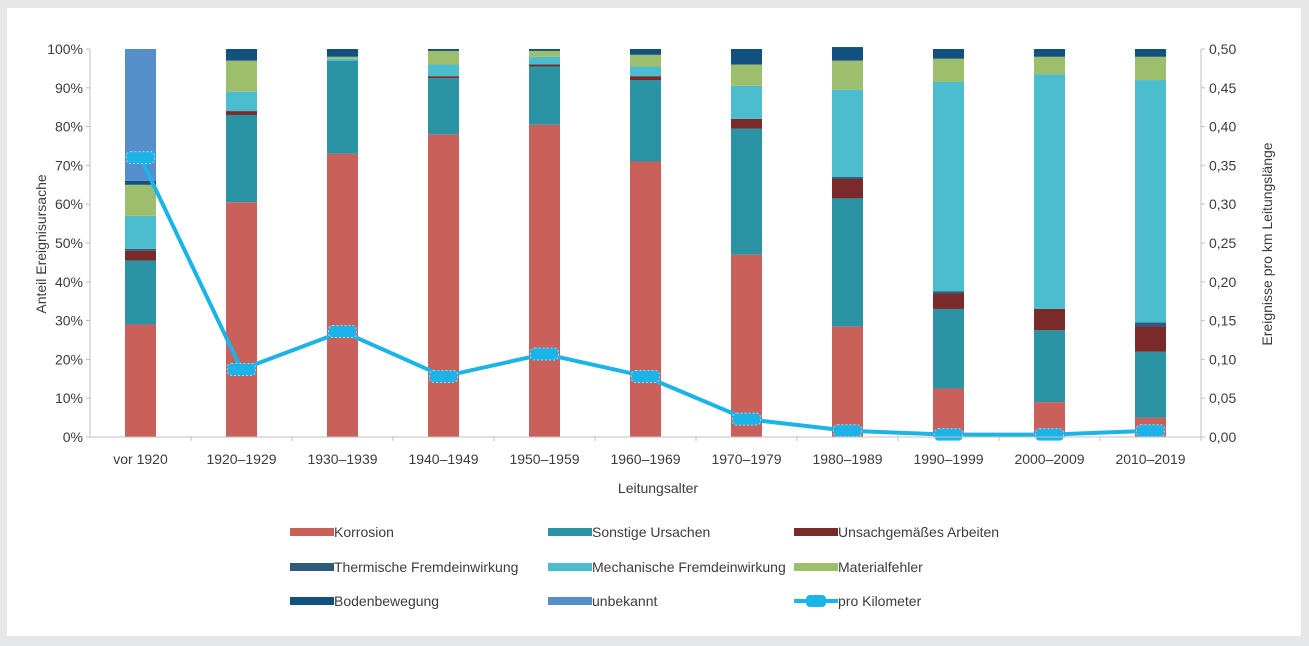 The image size is (1309, 646). Describe the element at coordinates (69, 165) in the screenshot. I see `y-tick-label: 70%` at that location.